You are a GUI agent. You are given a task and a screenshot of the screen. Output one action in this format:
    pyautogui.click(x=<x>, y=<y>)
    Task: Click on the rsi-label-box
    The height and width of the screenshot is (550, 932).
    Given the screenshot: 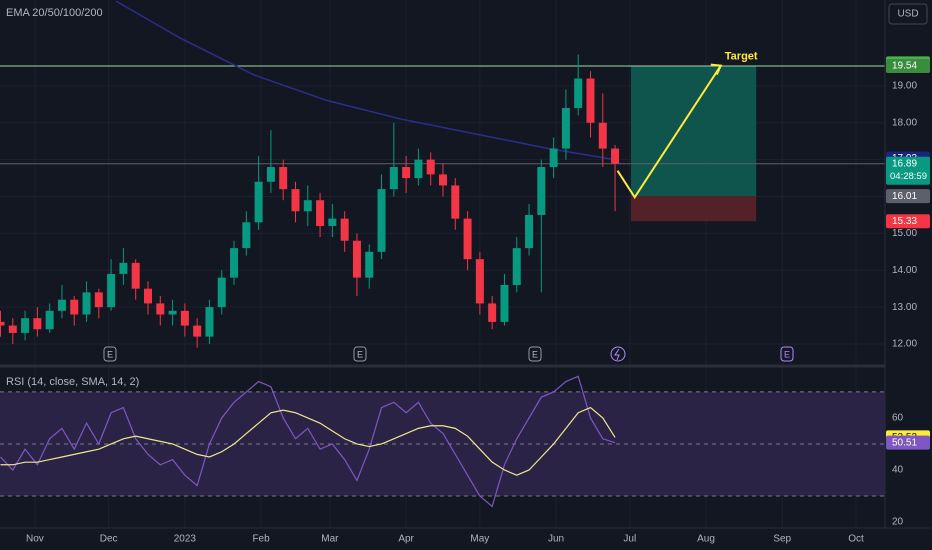 What is the action you would take?
    pyautogui.click(x=908, y=442)
    